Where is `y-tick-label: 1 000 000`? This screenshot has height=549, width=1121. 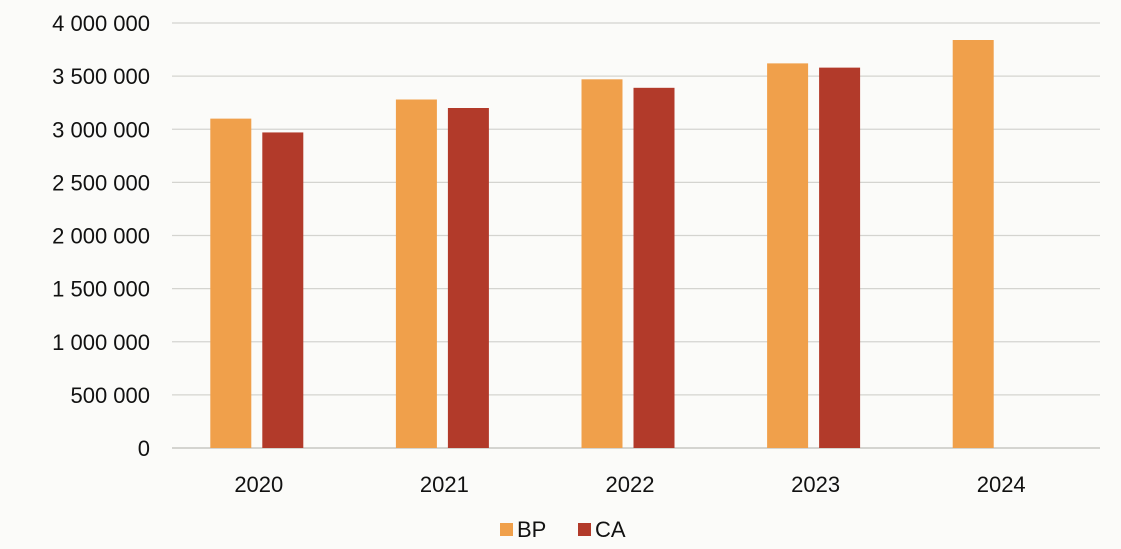
y-tick-label: 1 000 000 is located at coordinates (101, 342).